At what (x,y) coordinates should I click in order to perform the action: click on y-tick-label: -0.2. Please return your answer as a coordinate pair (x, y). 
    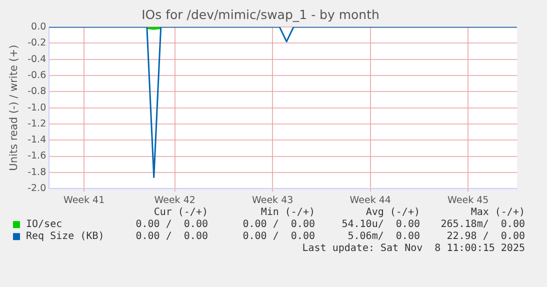
    Looking at the image, I should click on (37, 43).